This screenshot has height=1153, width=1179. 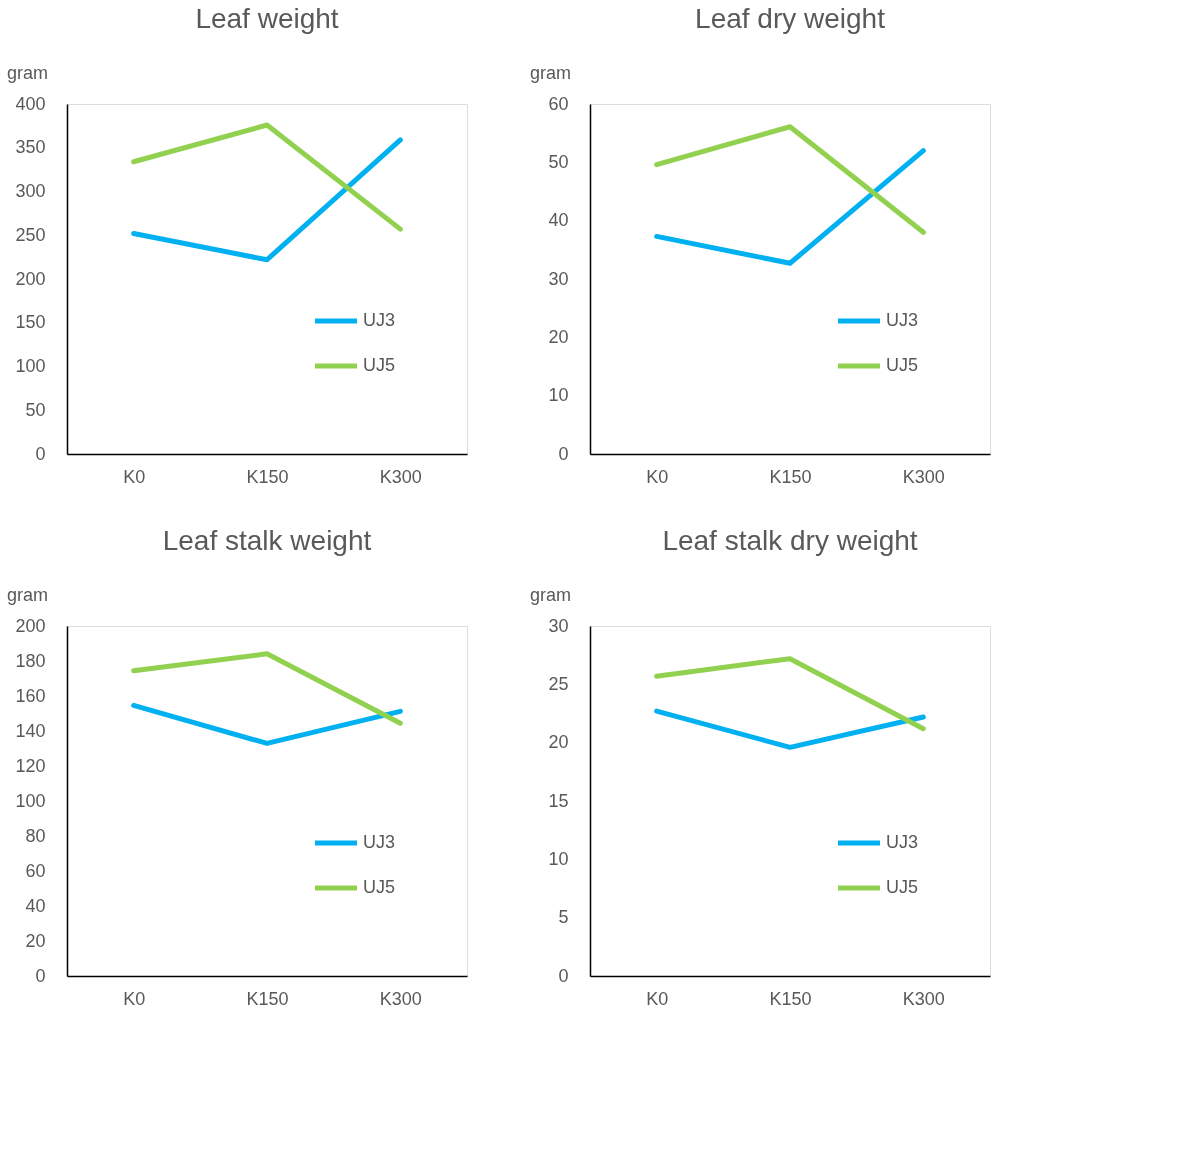 I want to click on y-tick-label: 150, so click(x=30, y=322).